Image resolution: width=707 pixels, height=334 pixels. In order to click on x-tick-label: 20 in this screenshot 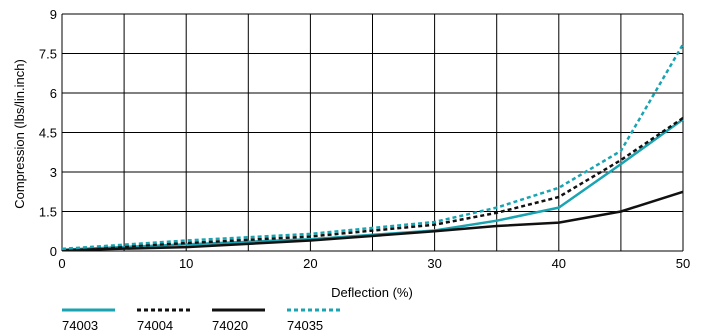, I will do `click(310, 263)`.